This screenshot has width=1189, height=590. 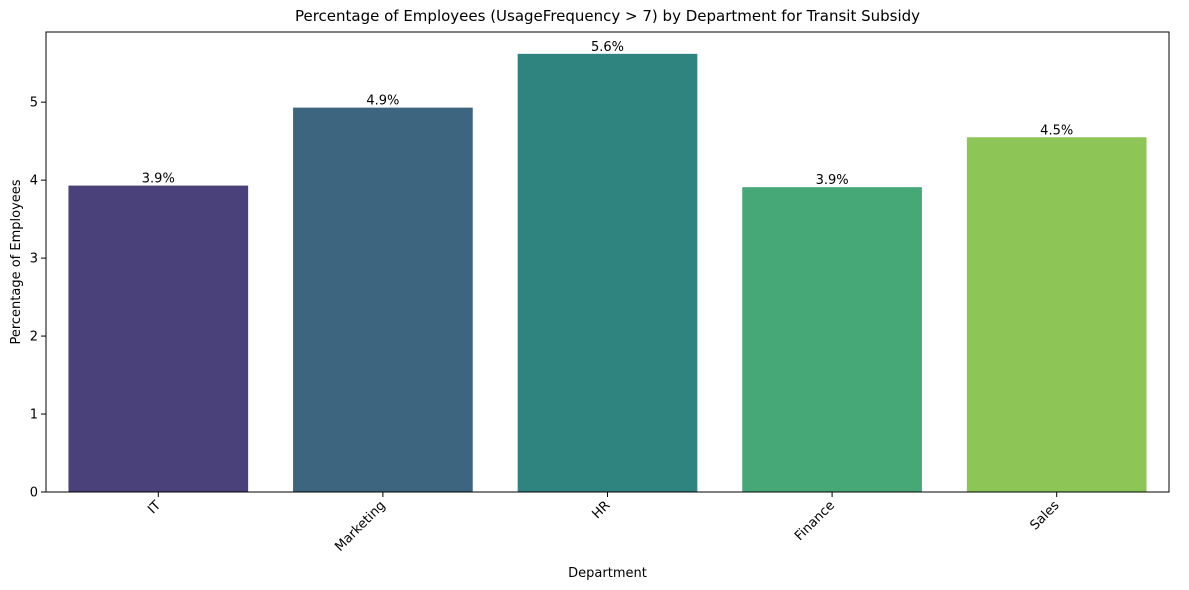 What do you see at coordinates (38, 298) in the screenshot?
I see `y-axis: 0 1 2 3 4 5` at bounding box center [38, 298].